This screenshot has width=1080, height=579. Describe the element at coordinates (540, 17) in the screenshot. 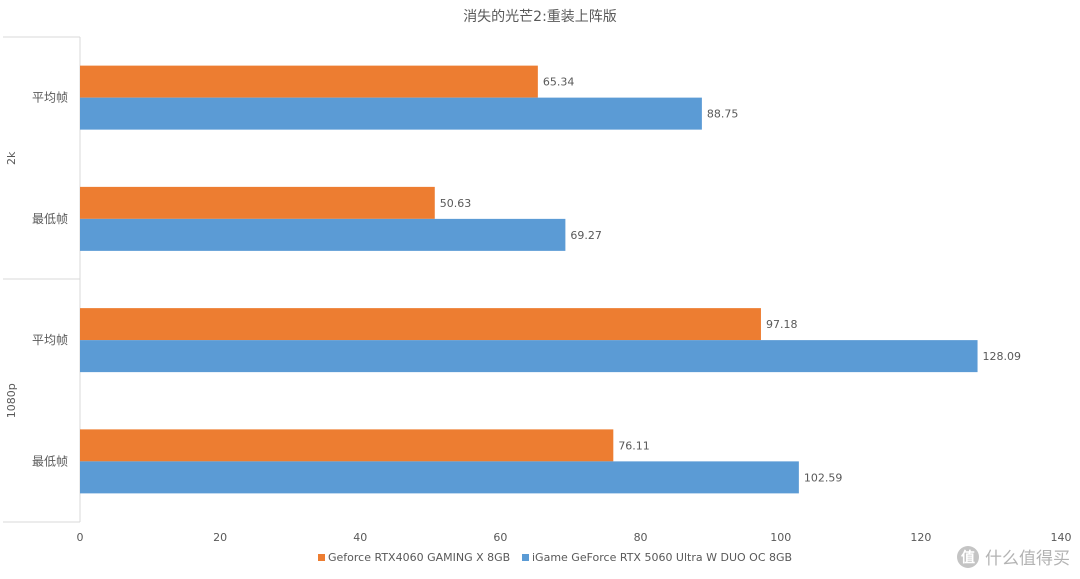

I see `chart-title: 消失的光芒2:重装上阵版` at that location.